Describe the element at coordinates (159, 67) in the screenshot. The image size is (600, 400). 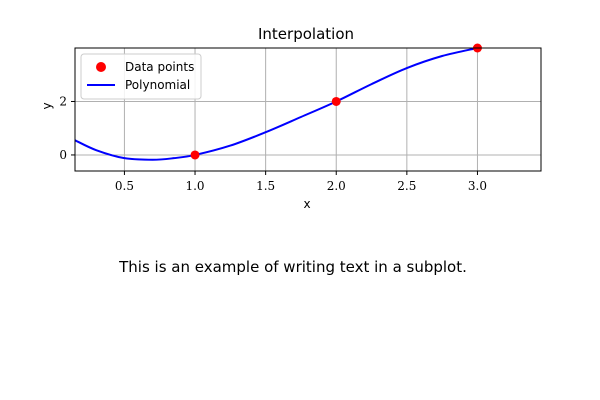
I see `legend-label-data-points: Data points` at that location.